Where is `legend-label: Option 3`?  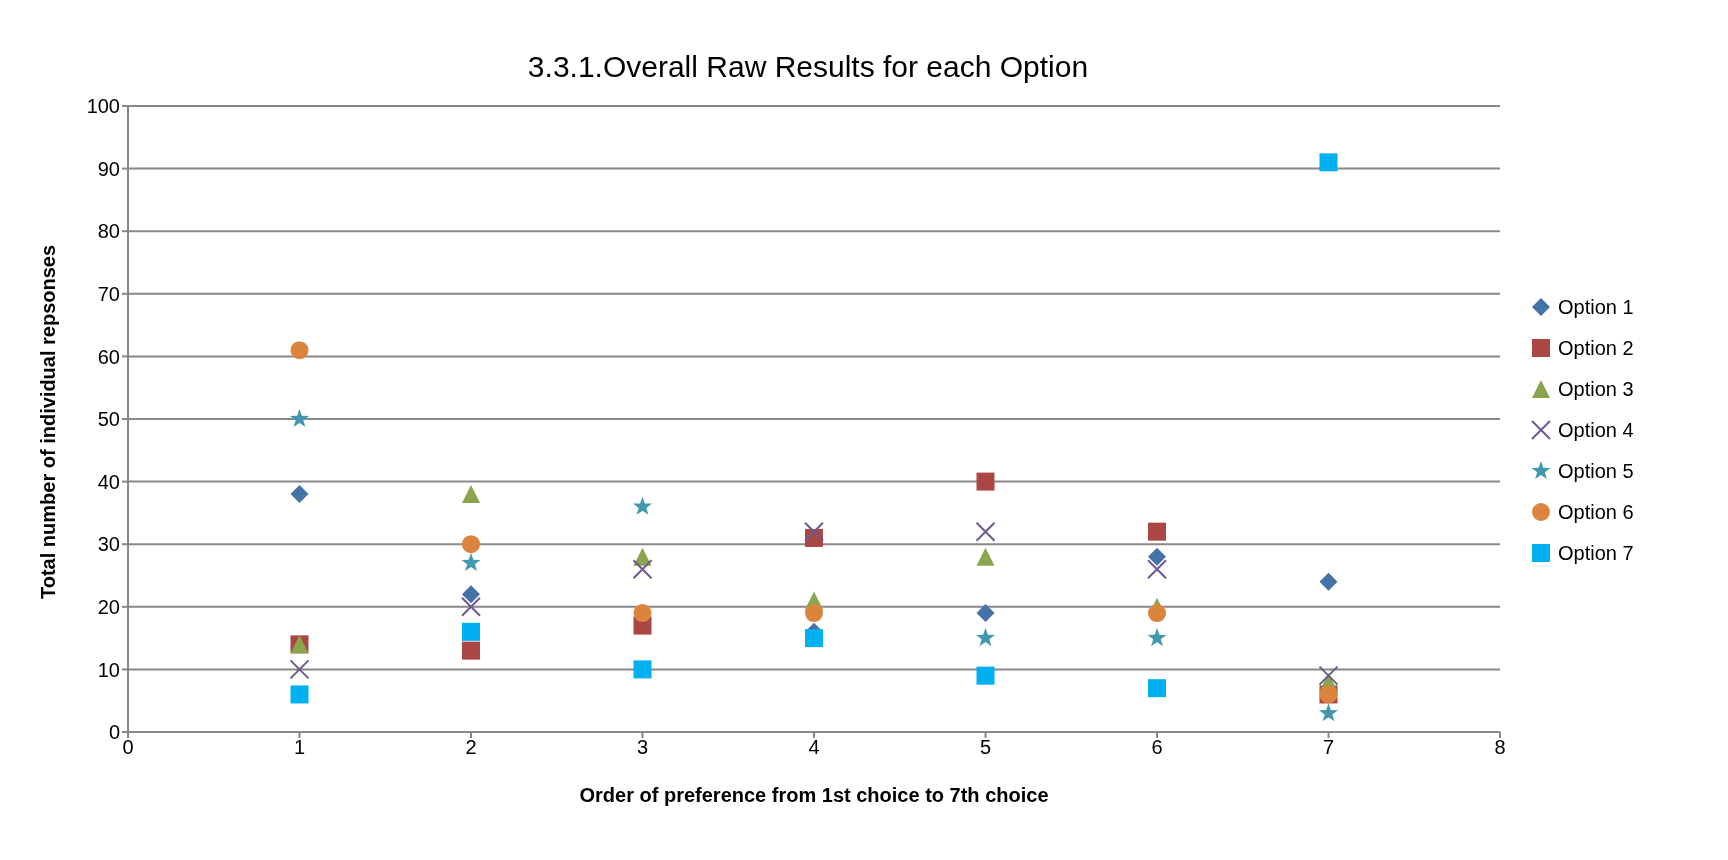 legend-label: Option 3 is located at coordinates (1596, 389).